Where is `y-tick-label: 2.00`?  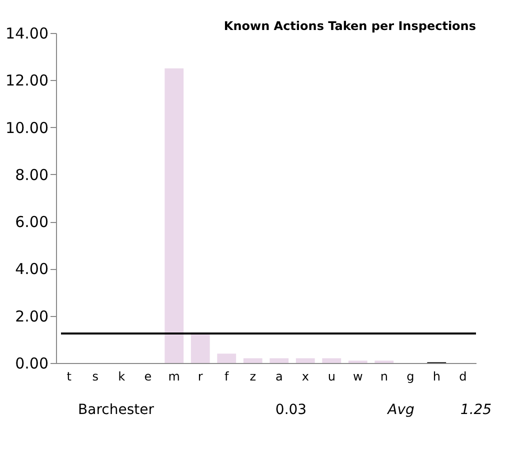
y-tick-label: 2.00 is located at coordinates (31, 316).